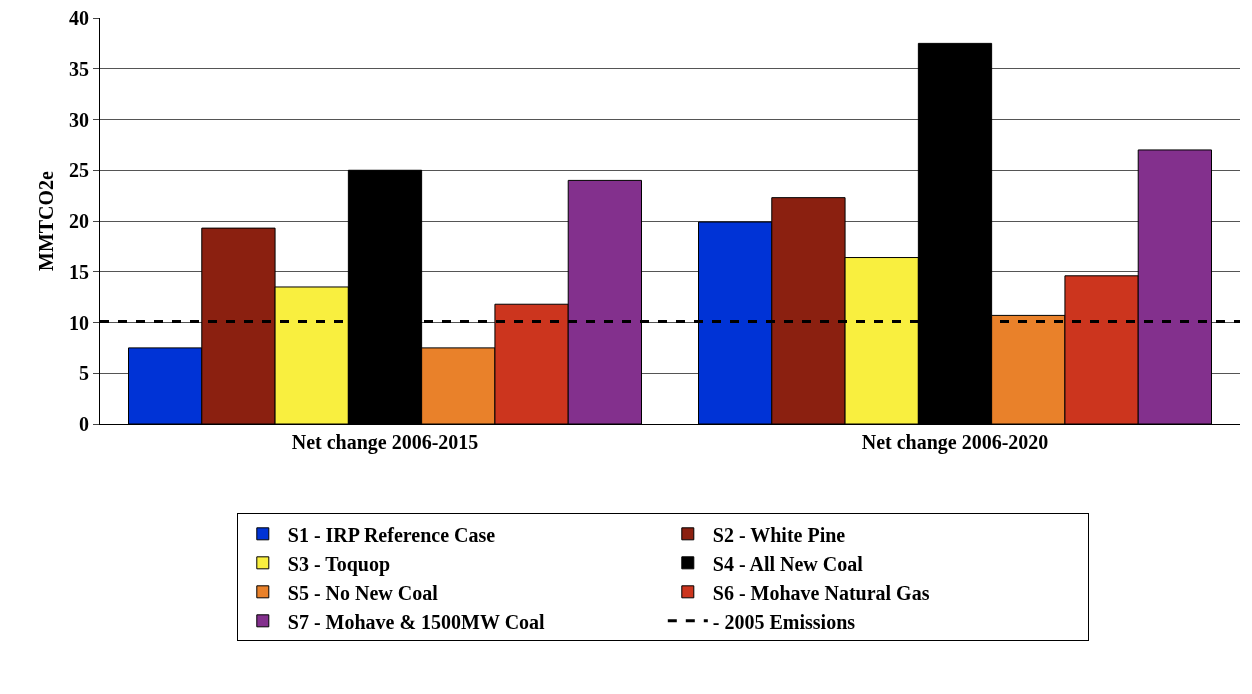 This screenshot has width=1252, height=694. I want to click on y-tick-label: 0, so click(84, 424).